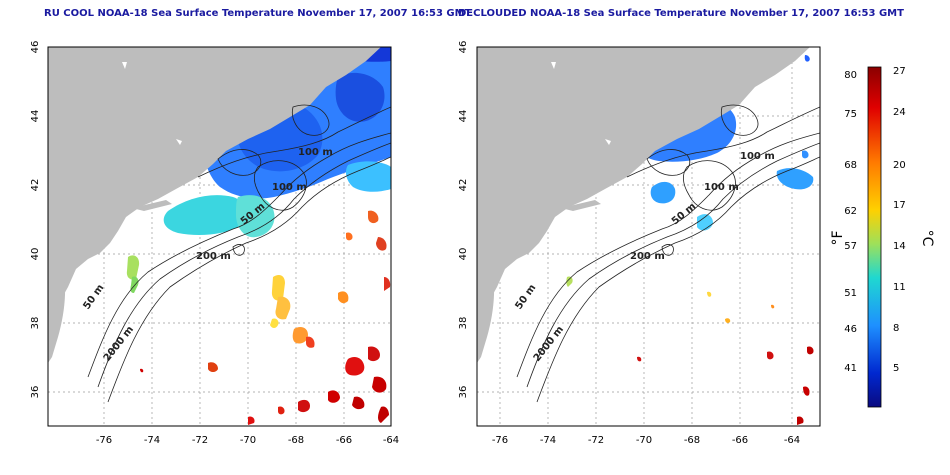  What do you see at coordinates (296, 440) in the screenshot?
I see `left-lon-tick: -68` at bounding box center [296, 440].